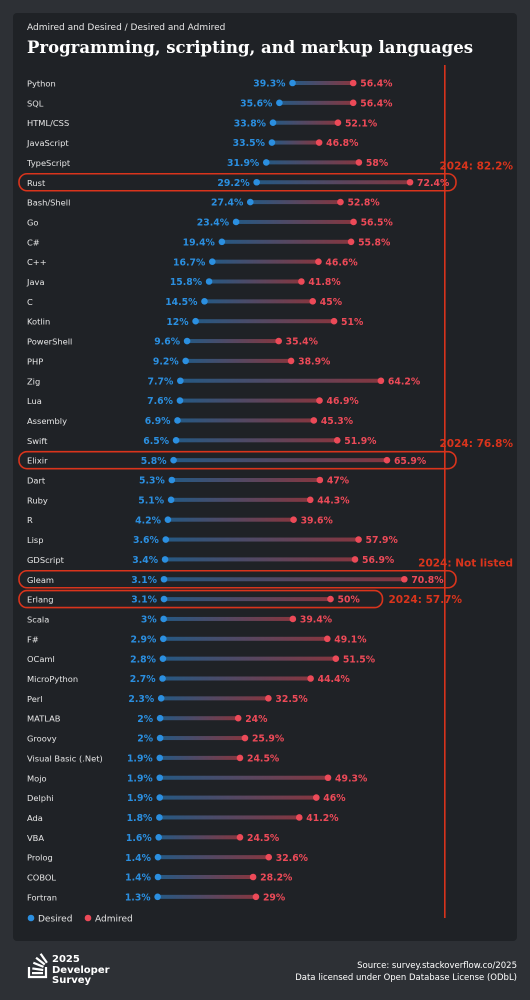 This screenshot has height=1000, width=530. I want to click on language-label: Swift, so click(37, 441).